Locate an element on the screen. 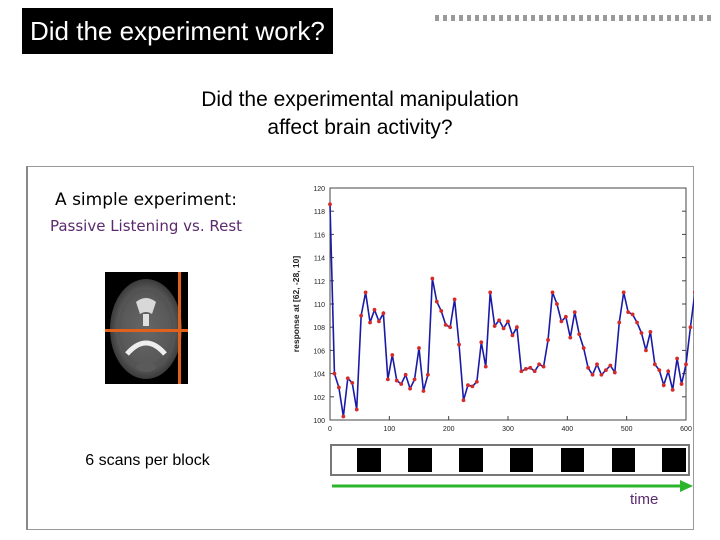 The width and height of the screenshot is (720, 540). x-tick-label: 300 is located at coordinates (508, 429).